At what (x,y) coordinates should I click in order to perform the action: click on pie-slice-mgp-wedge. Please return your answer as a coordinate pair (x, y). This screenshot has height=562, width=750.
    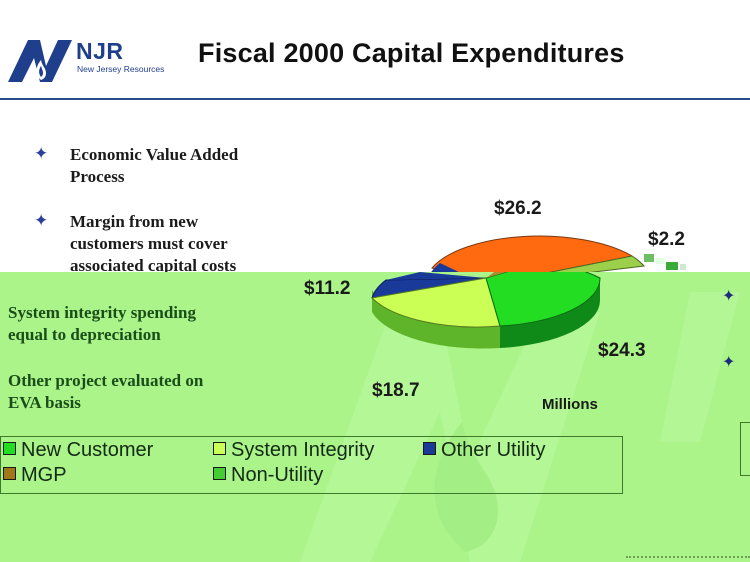
    Looking at the image, I should click on (496, 275).